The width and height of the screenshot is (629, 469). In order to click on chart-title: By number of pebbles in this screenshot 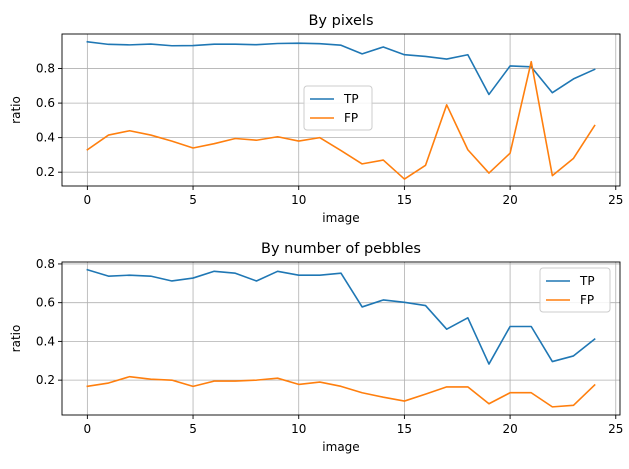, I will do `click(341, 249)`.